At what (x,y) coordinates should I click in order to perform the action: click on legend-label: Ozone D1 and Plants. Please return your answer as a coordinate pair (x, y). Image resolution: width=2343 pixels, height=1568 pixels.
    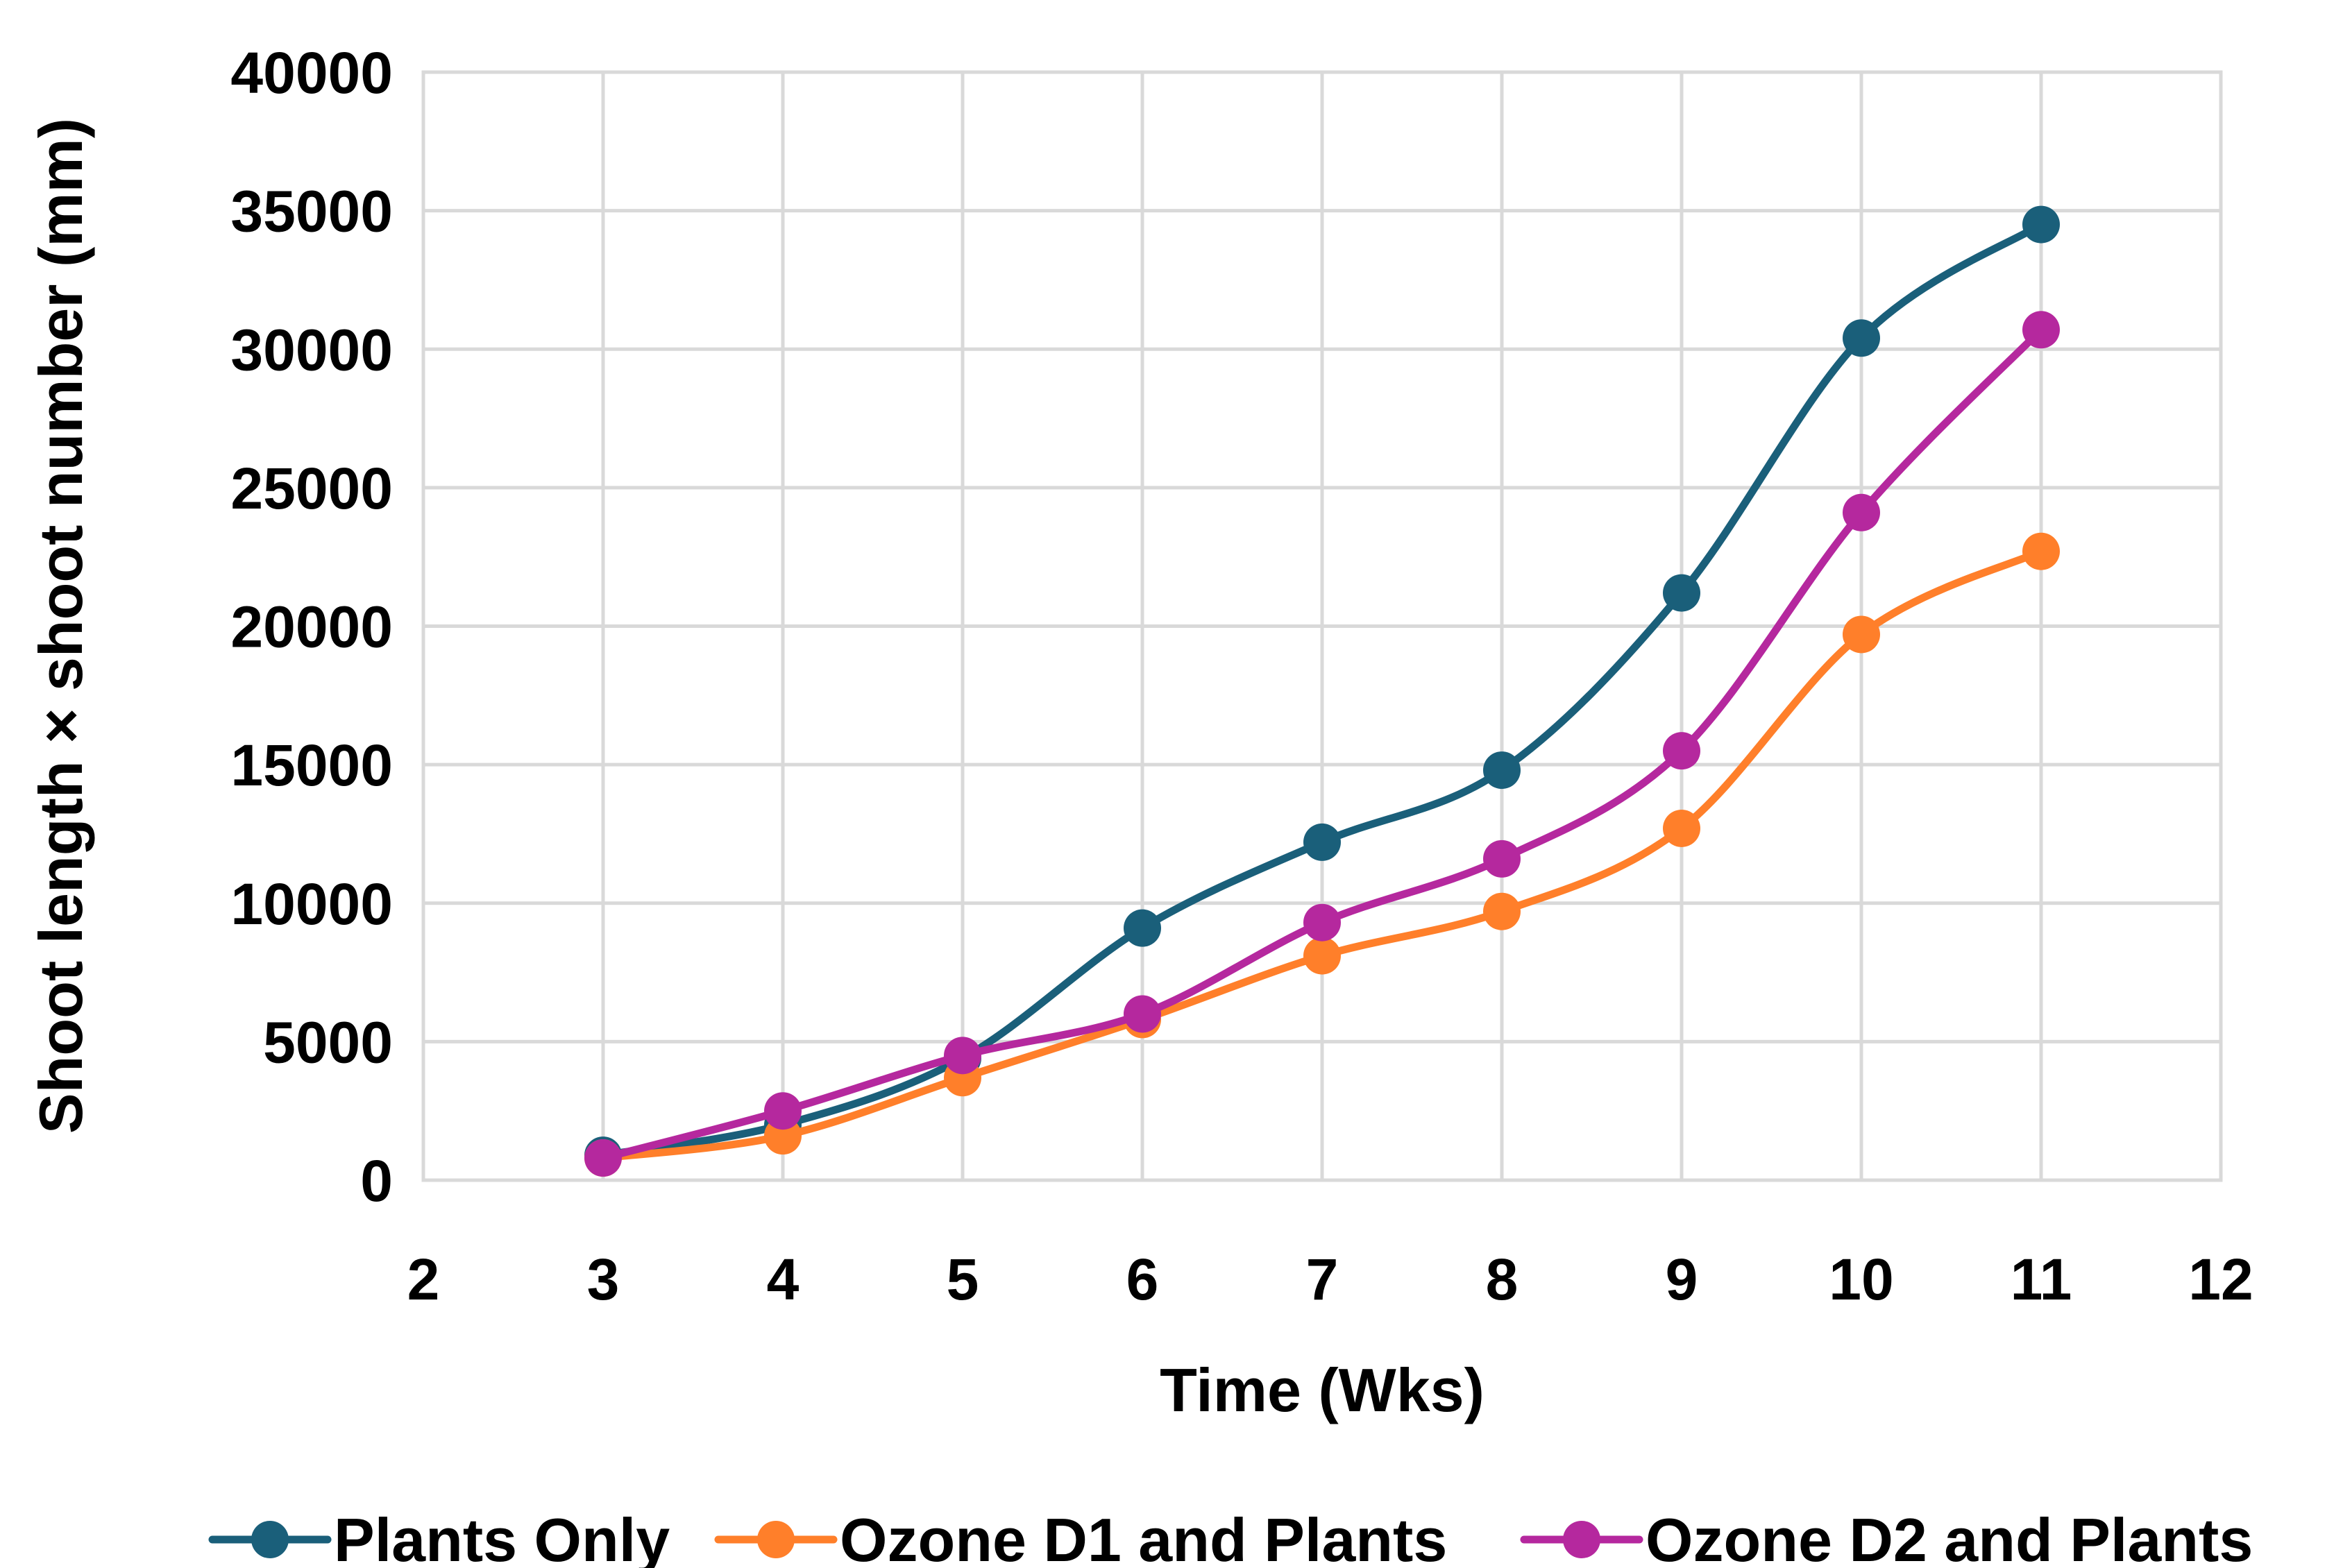
    Looking at the image, I should click on (1143, 1537).